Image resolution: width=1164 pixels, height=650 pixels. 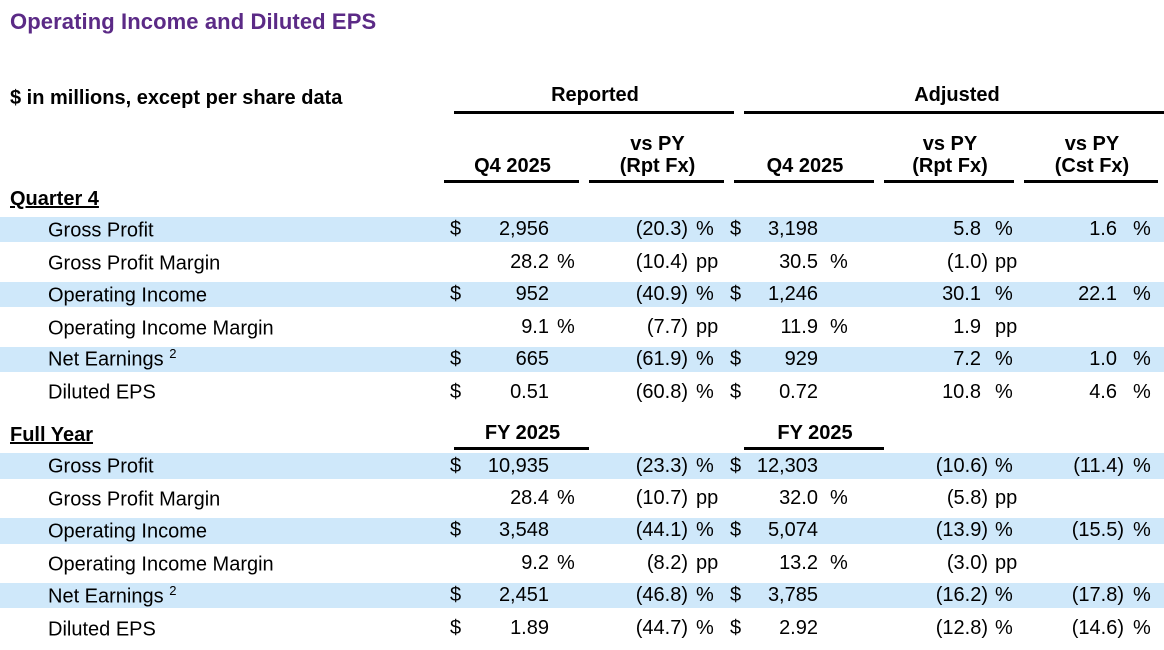 I want to click on cell-value: 9.2, so click(x=535, y=563).